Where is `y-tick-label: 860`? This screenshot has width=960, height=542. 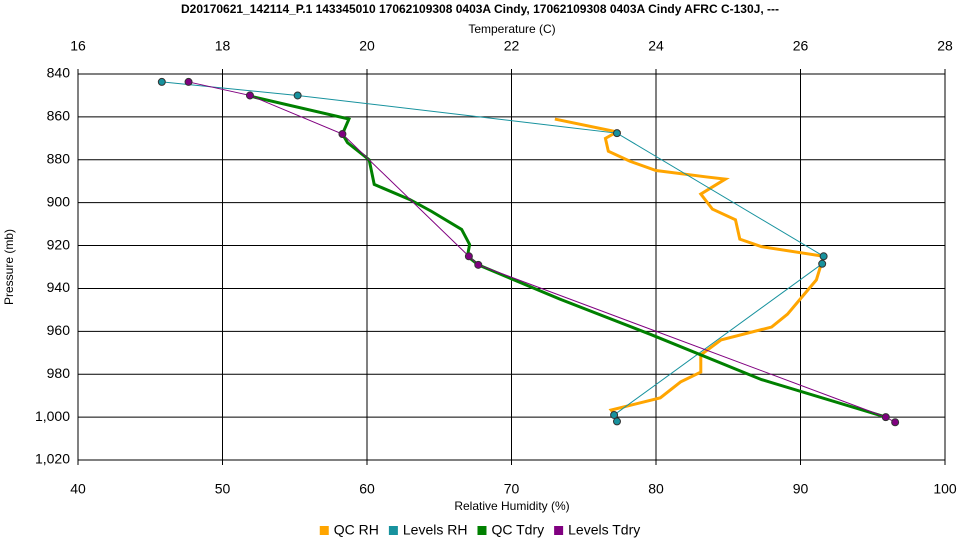 y-tick-label: 860 is located at coordinates (59, 116).